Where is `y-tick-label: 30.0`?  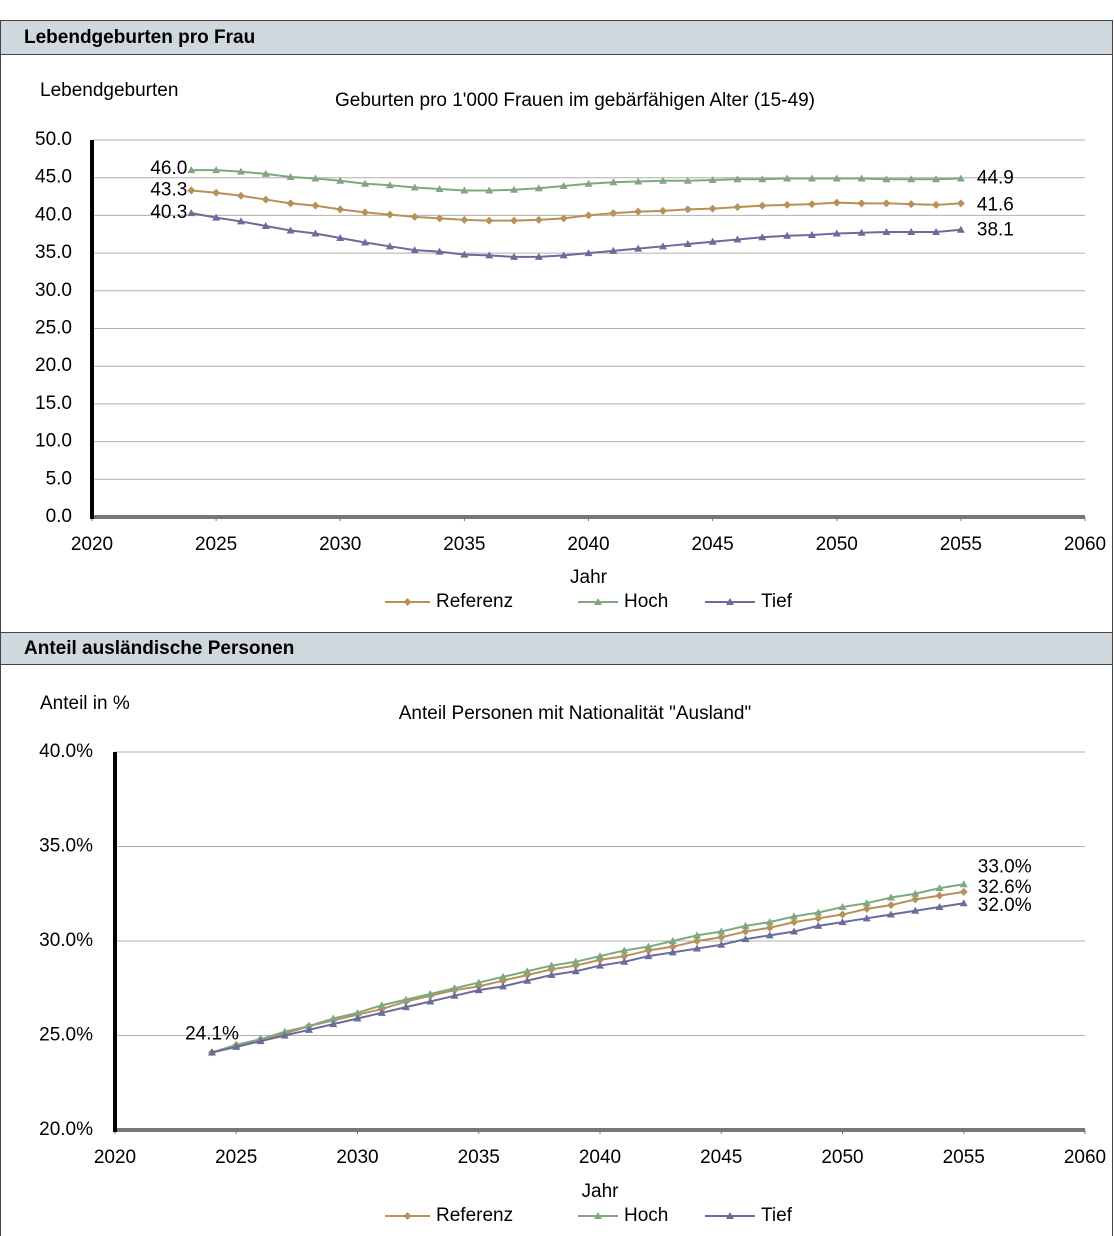 y-tick-label: 30.0 is located at coordinates (53, 290).